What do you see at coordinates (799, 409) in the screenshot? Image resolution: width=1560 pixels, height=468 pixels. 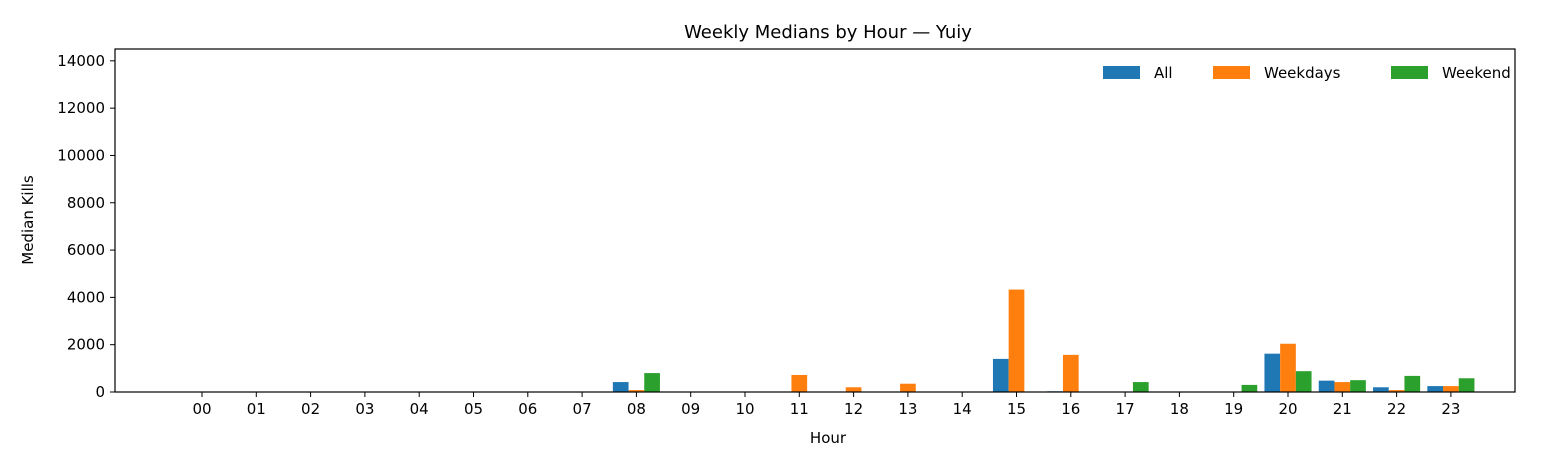 I see `x-tick-label: 11` at bounding box center [799, 409].